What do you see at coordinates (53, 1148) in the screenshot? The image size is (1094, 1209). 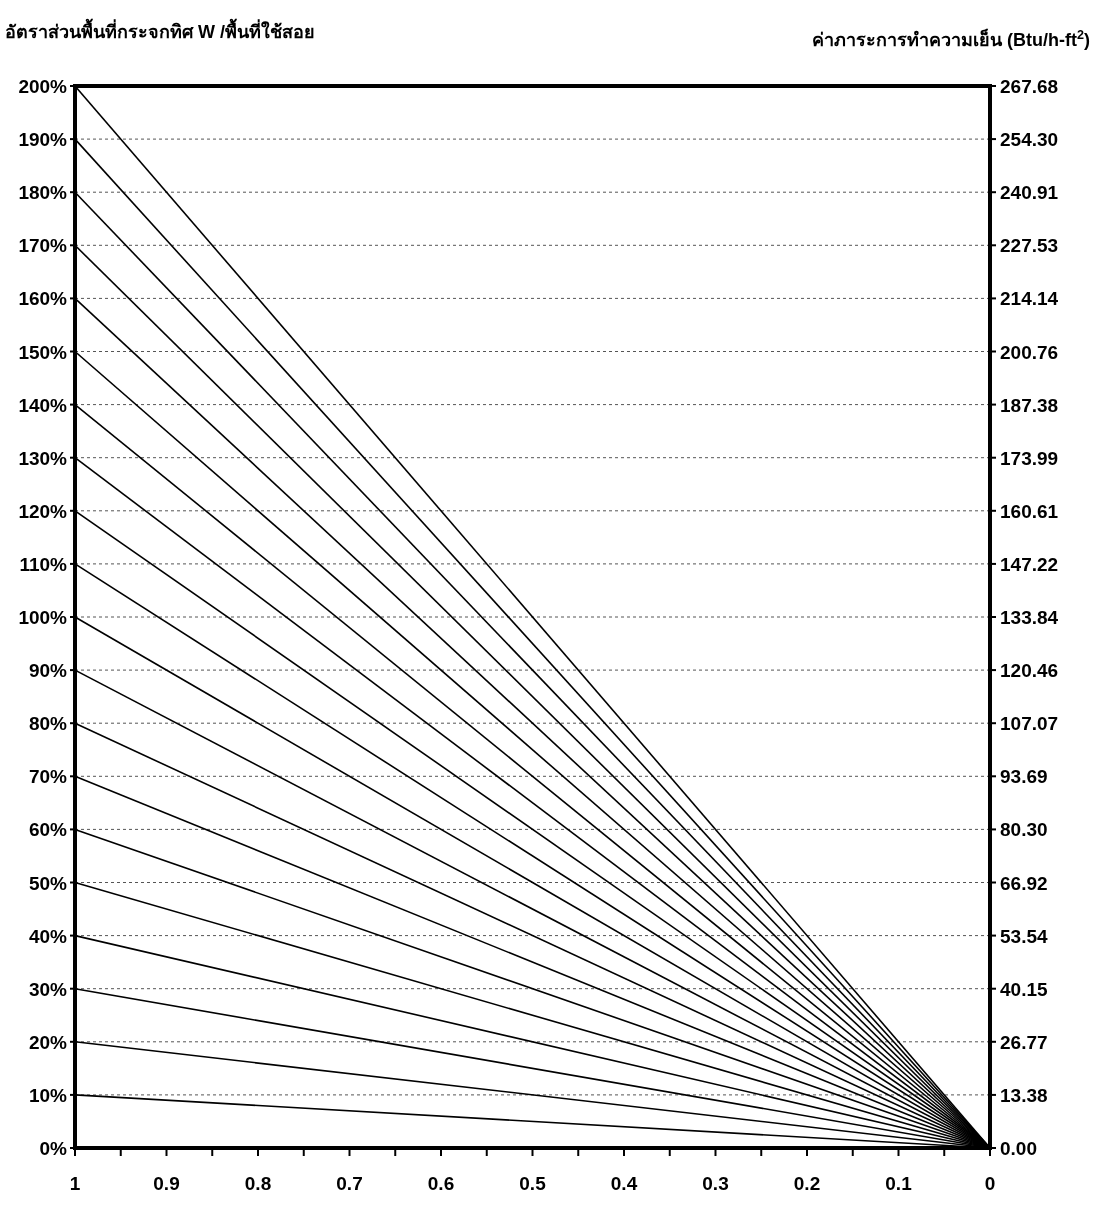 I see `y-tick-label: 0%` at bounding box center [53, 1148].